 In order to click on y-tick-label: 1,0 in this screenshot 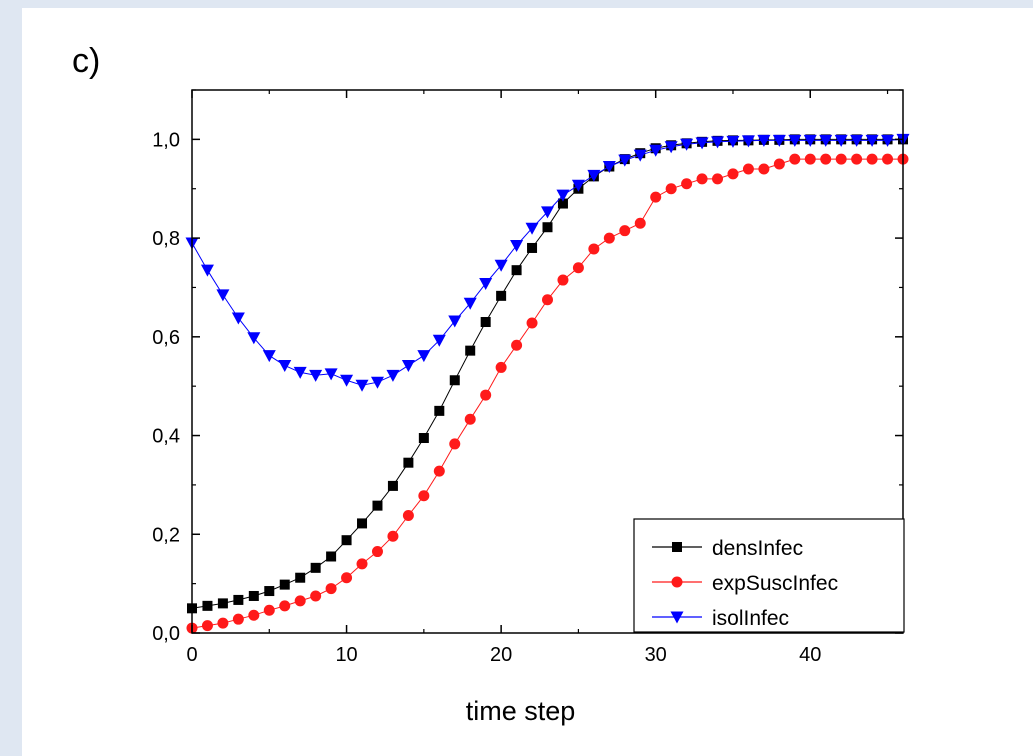, I will do `click(166, 140)`.